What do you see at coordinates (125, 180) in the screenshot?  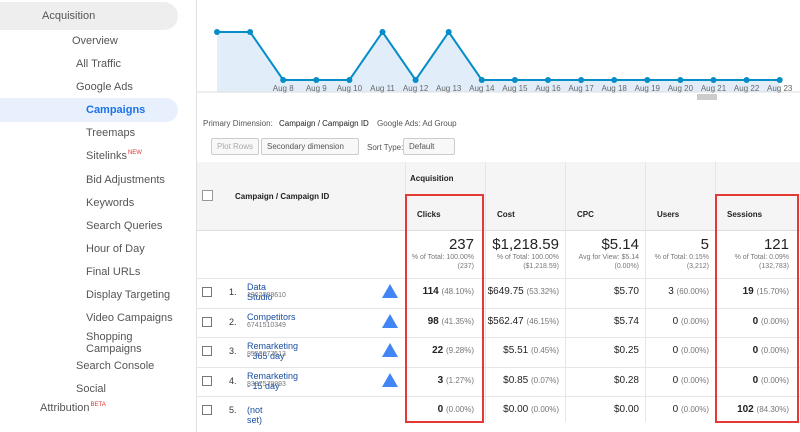 I see `nav-item: Bid Adjustments` at bounding box center [125, 180].